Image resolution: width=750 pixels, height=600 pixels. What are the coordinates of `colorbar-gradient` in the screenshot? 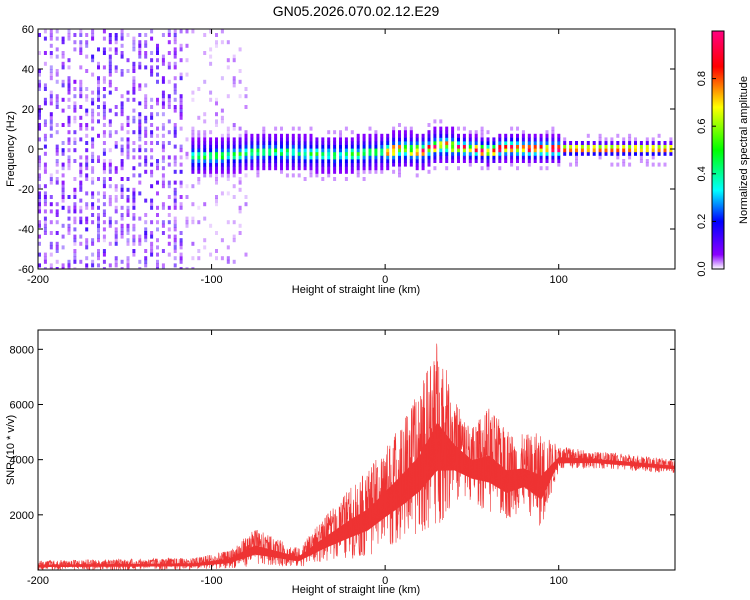 It's located at (718, 150).